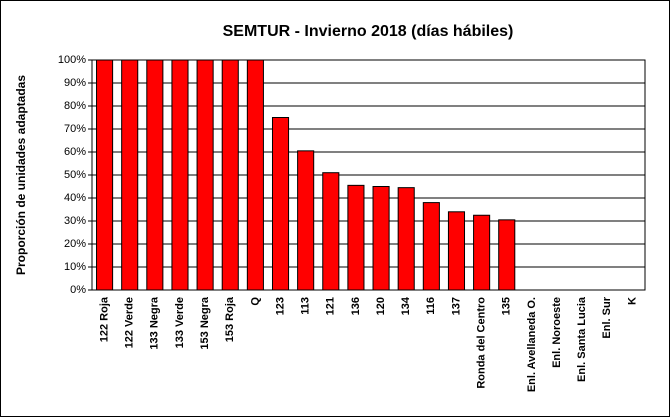 Image resolution: width=671 pixels, height=418 pixels. I want to click on x-tick-label: 135, so click(507, 306).